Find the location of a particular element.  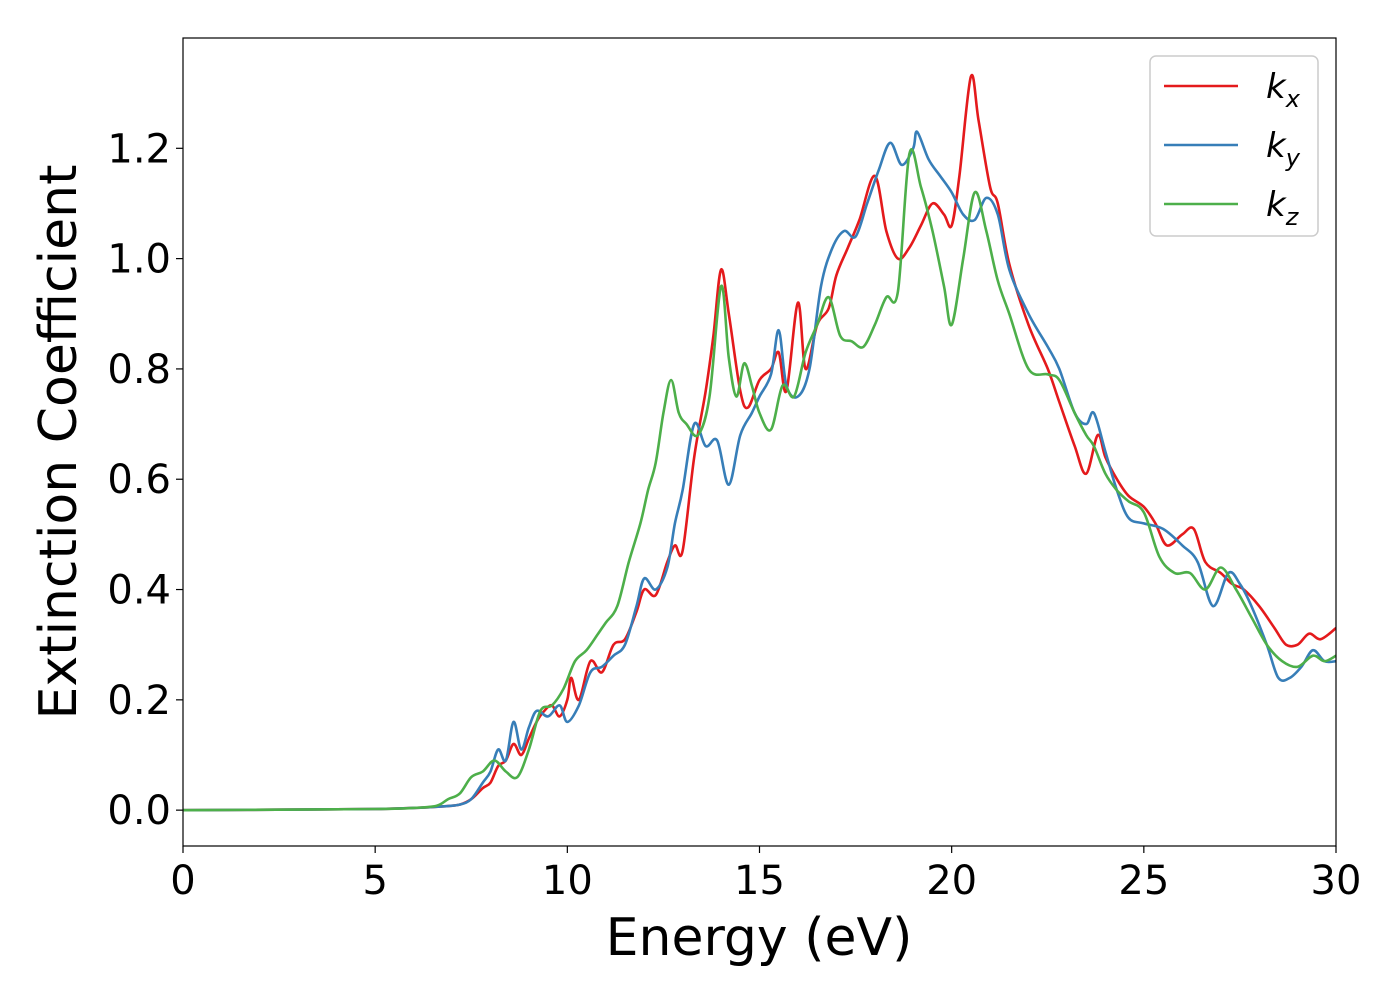

y-tick-label: 0.2 is located at coordinates (139, 701).